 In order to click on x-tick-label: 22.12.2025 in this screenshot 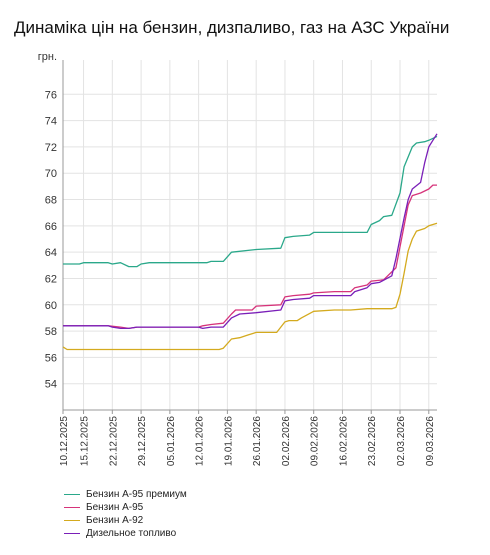, I will do `click(113, 441)`.